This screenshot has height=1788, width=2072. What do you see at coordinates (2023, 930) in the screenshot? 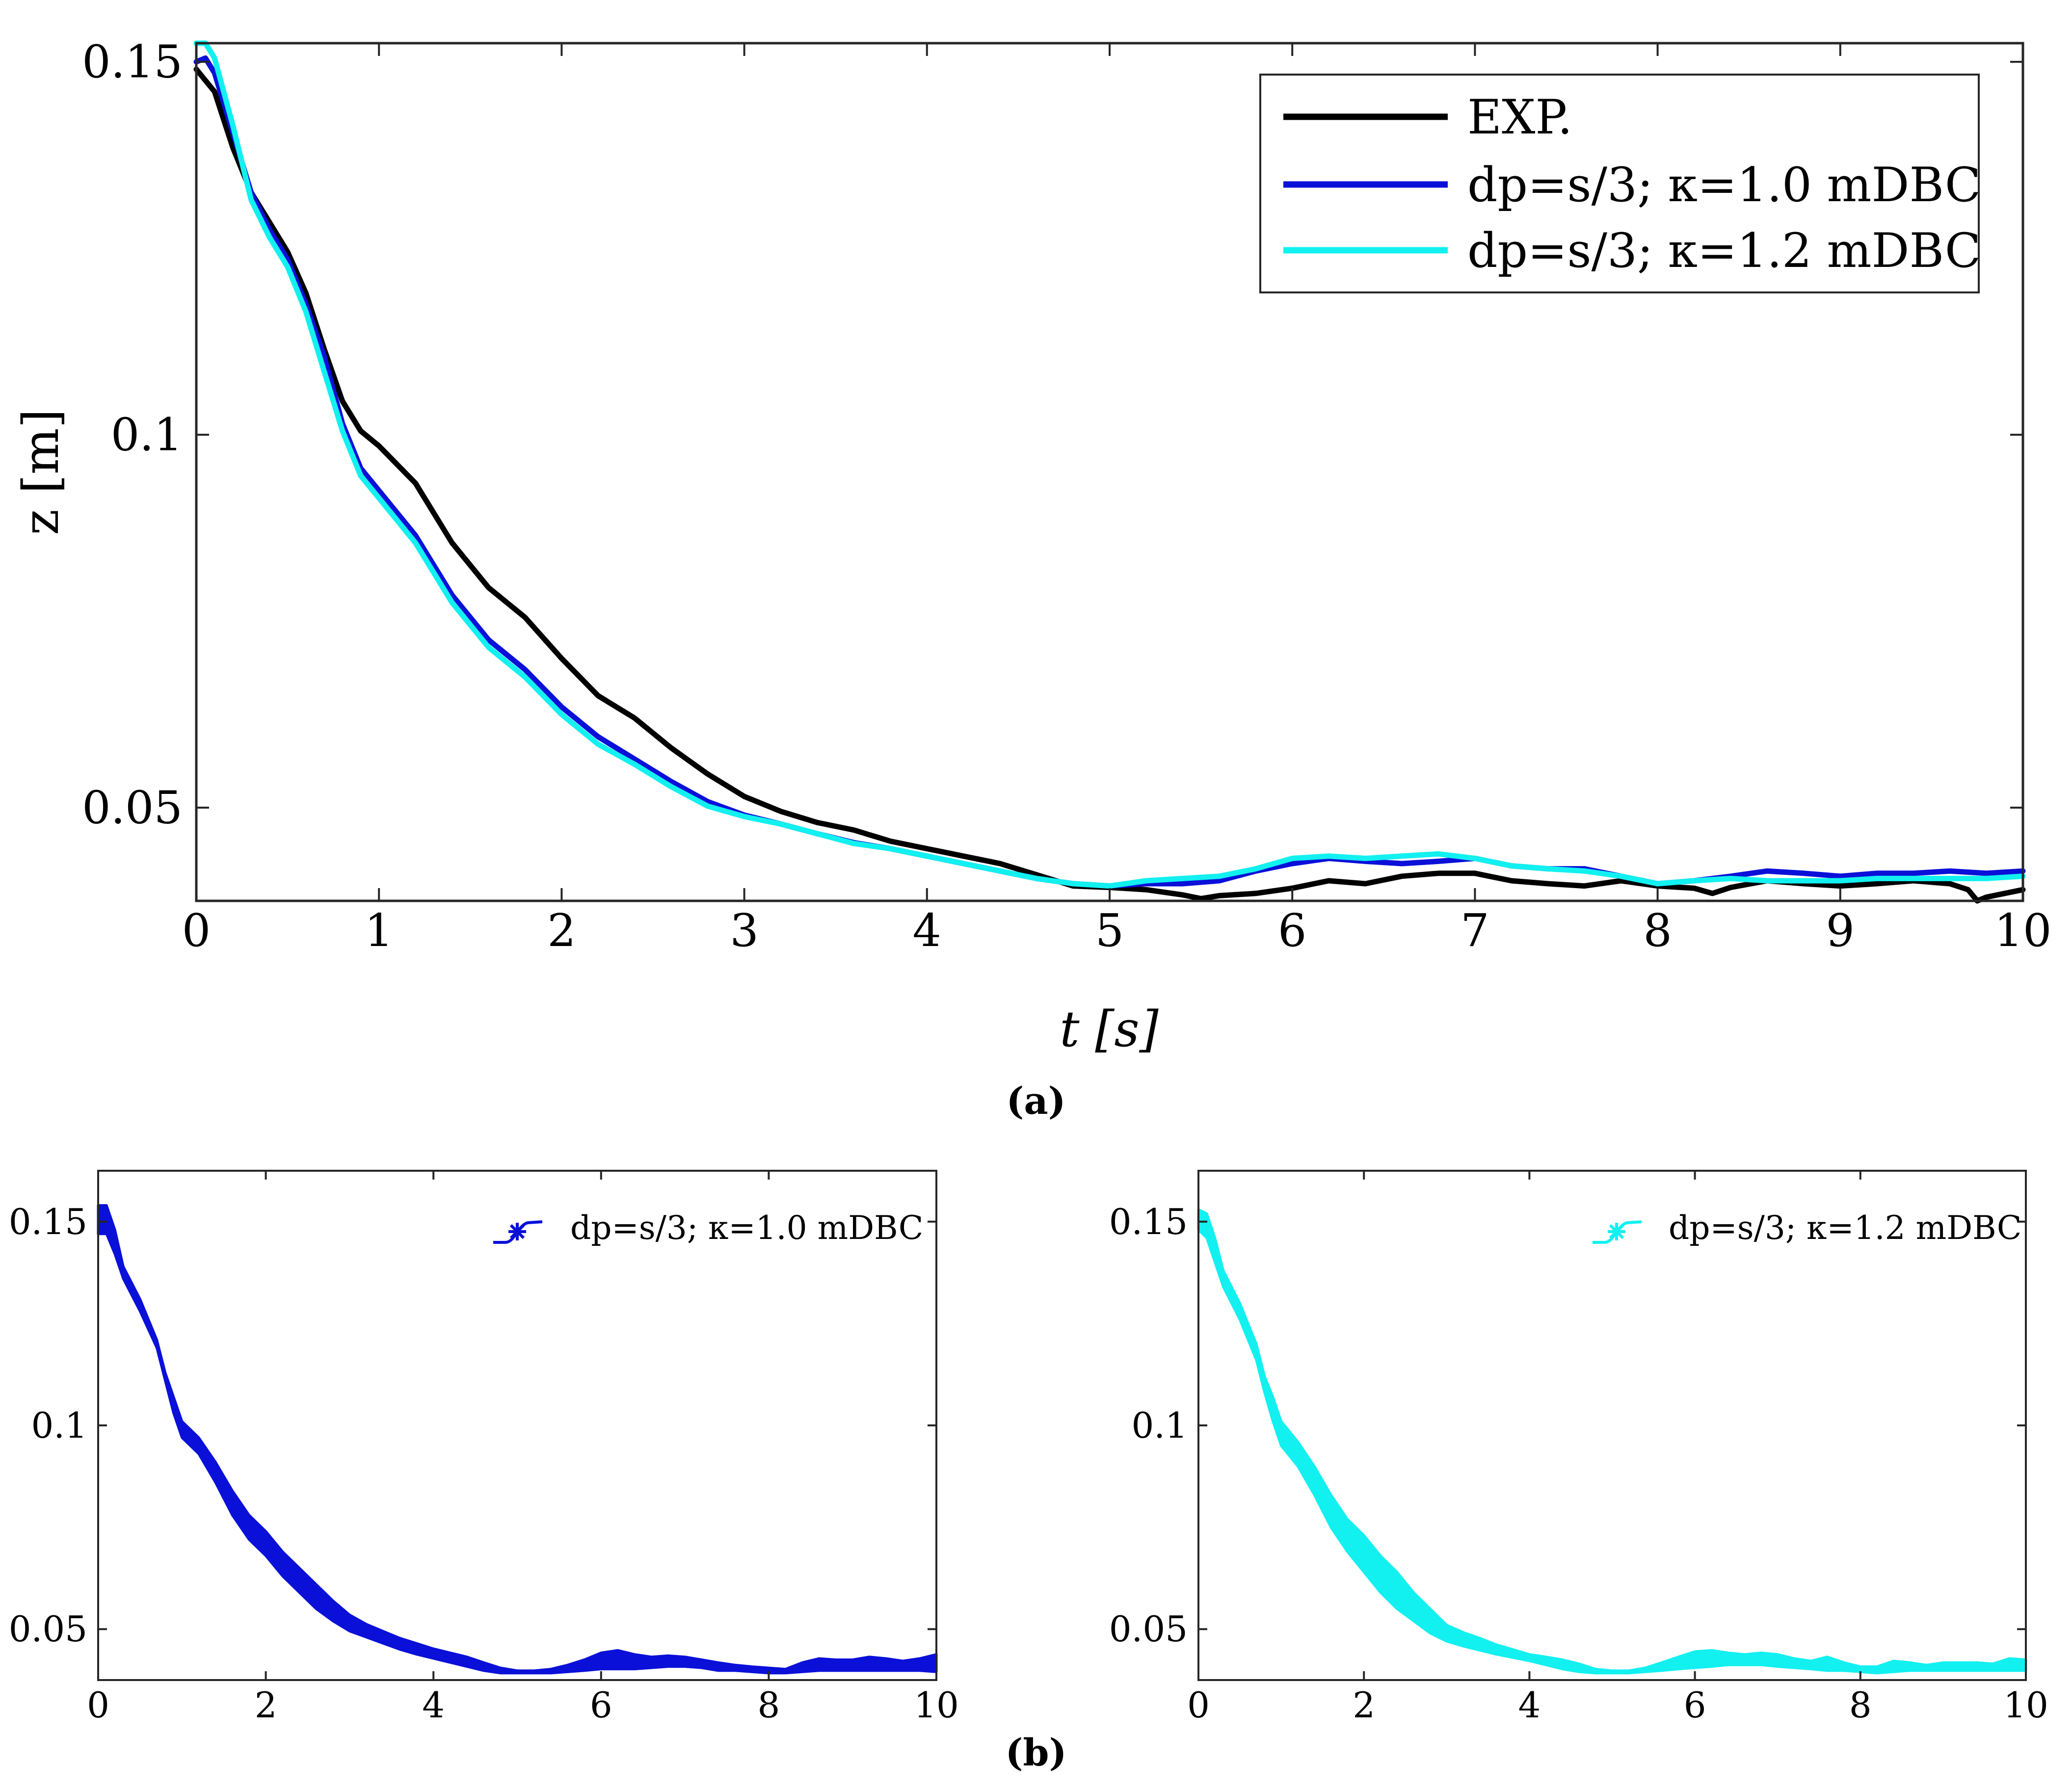
I see `x-tick-label-a: 10` at bounding box center [2023, 930].